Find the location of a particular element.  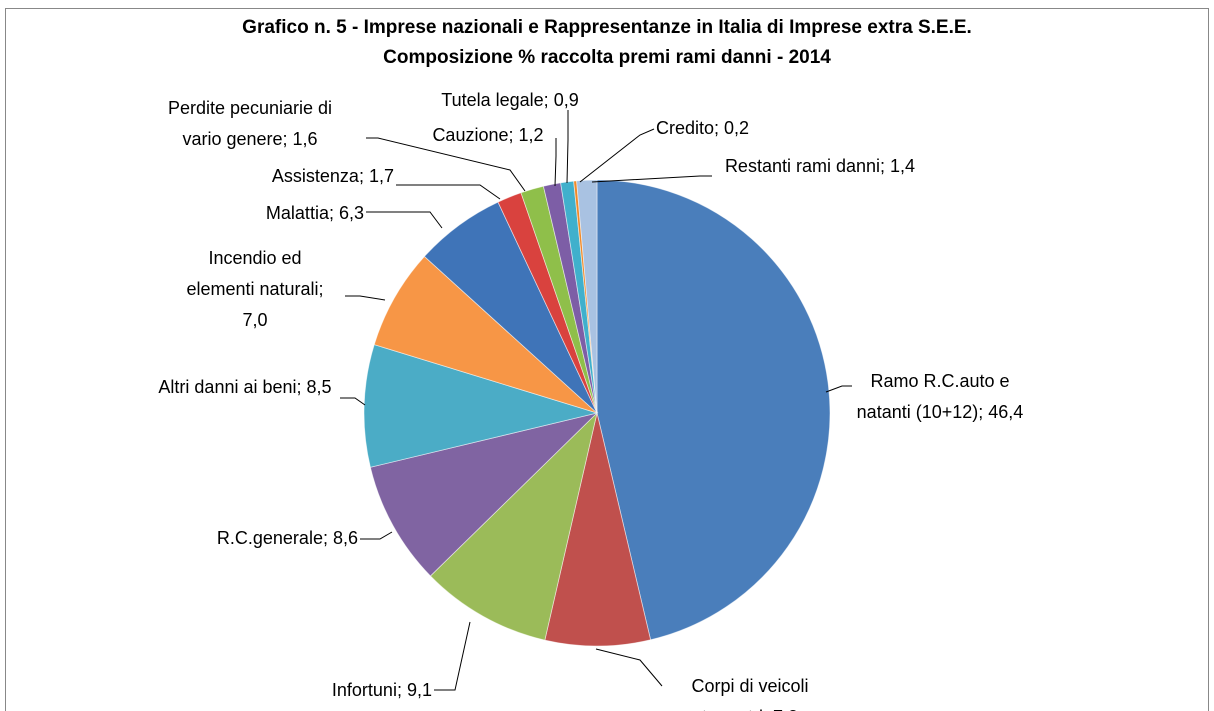

data-label: Restanti rami danni; 1,4 is located at coordinates (820, 166).